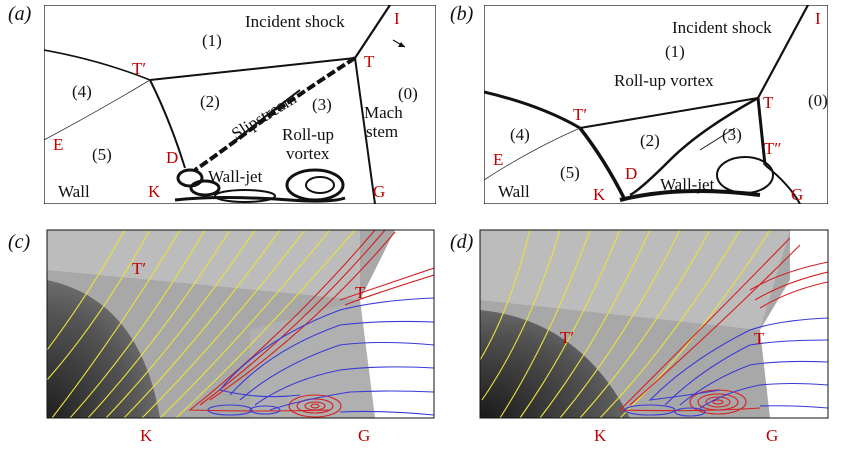 The width and height of the screenshot is (858, 451). What do you see at coordinates (364, 435) in the screenshot?
I see `label-G-c: G` at bounding box center [364, 435].